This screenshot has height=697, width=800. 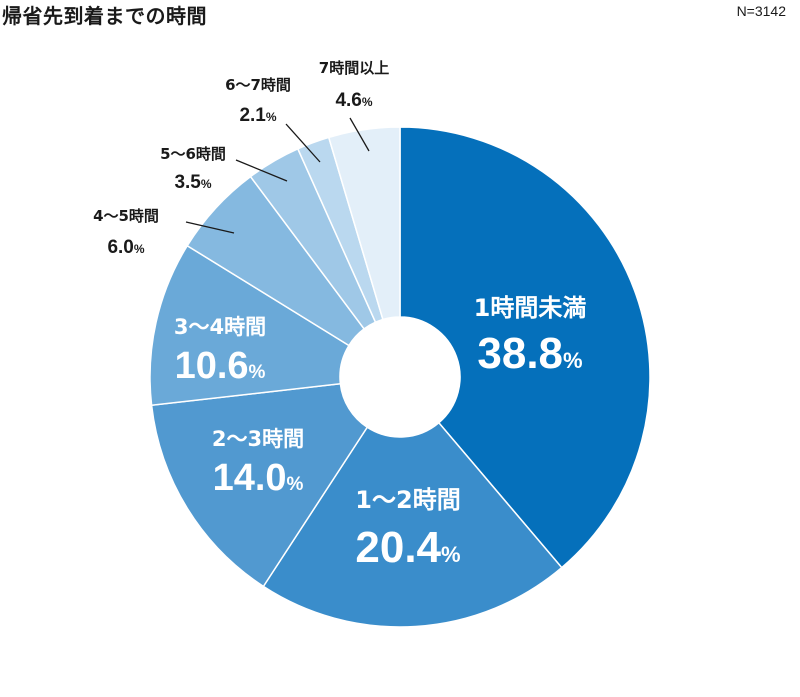 I want to click on category-label-2: 1～2時間, so click(x=407, y=500).